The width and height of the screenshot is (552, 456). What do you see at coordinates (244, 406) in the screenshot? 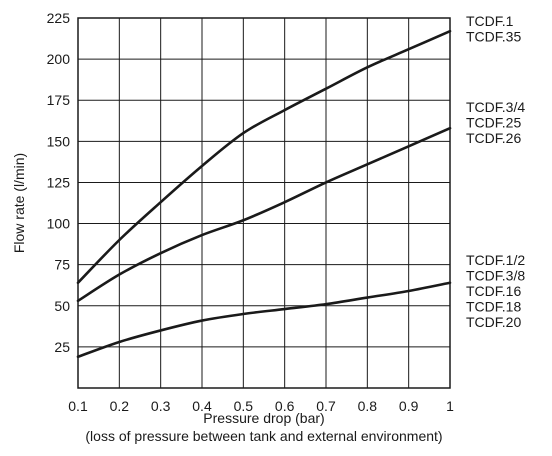
I see `x-tick-label: 0.5` at bounding box center [244, 406].